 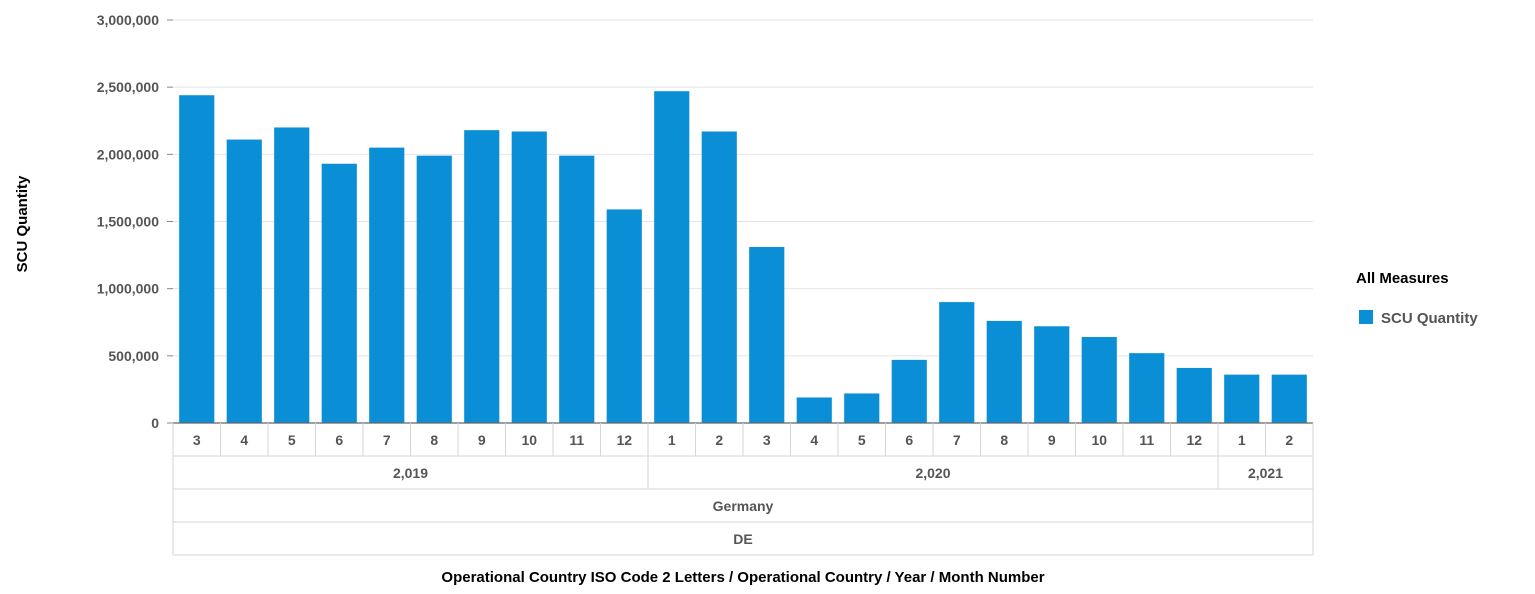 I want to click on year-label: 2,020, so click(x=932, y=473).